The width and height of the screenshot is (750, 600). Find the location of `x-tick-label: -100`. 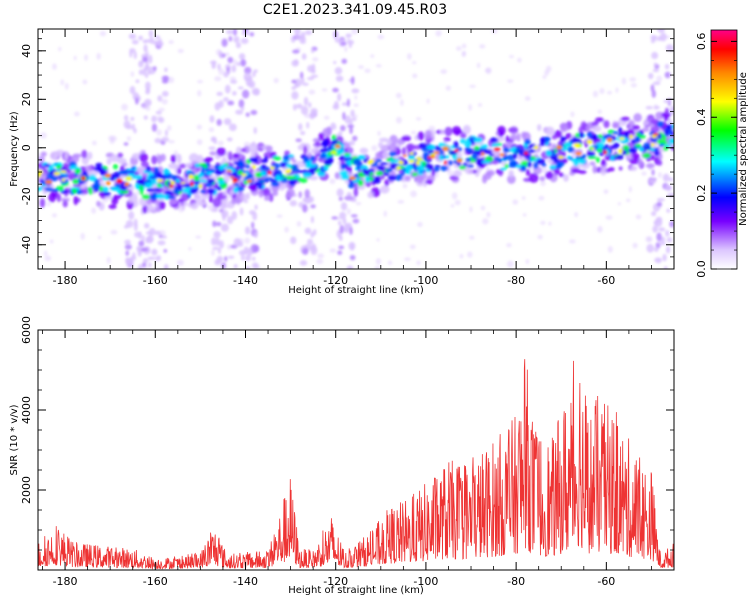

x-tick-label: -100 is located at coordinates (425, 280).